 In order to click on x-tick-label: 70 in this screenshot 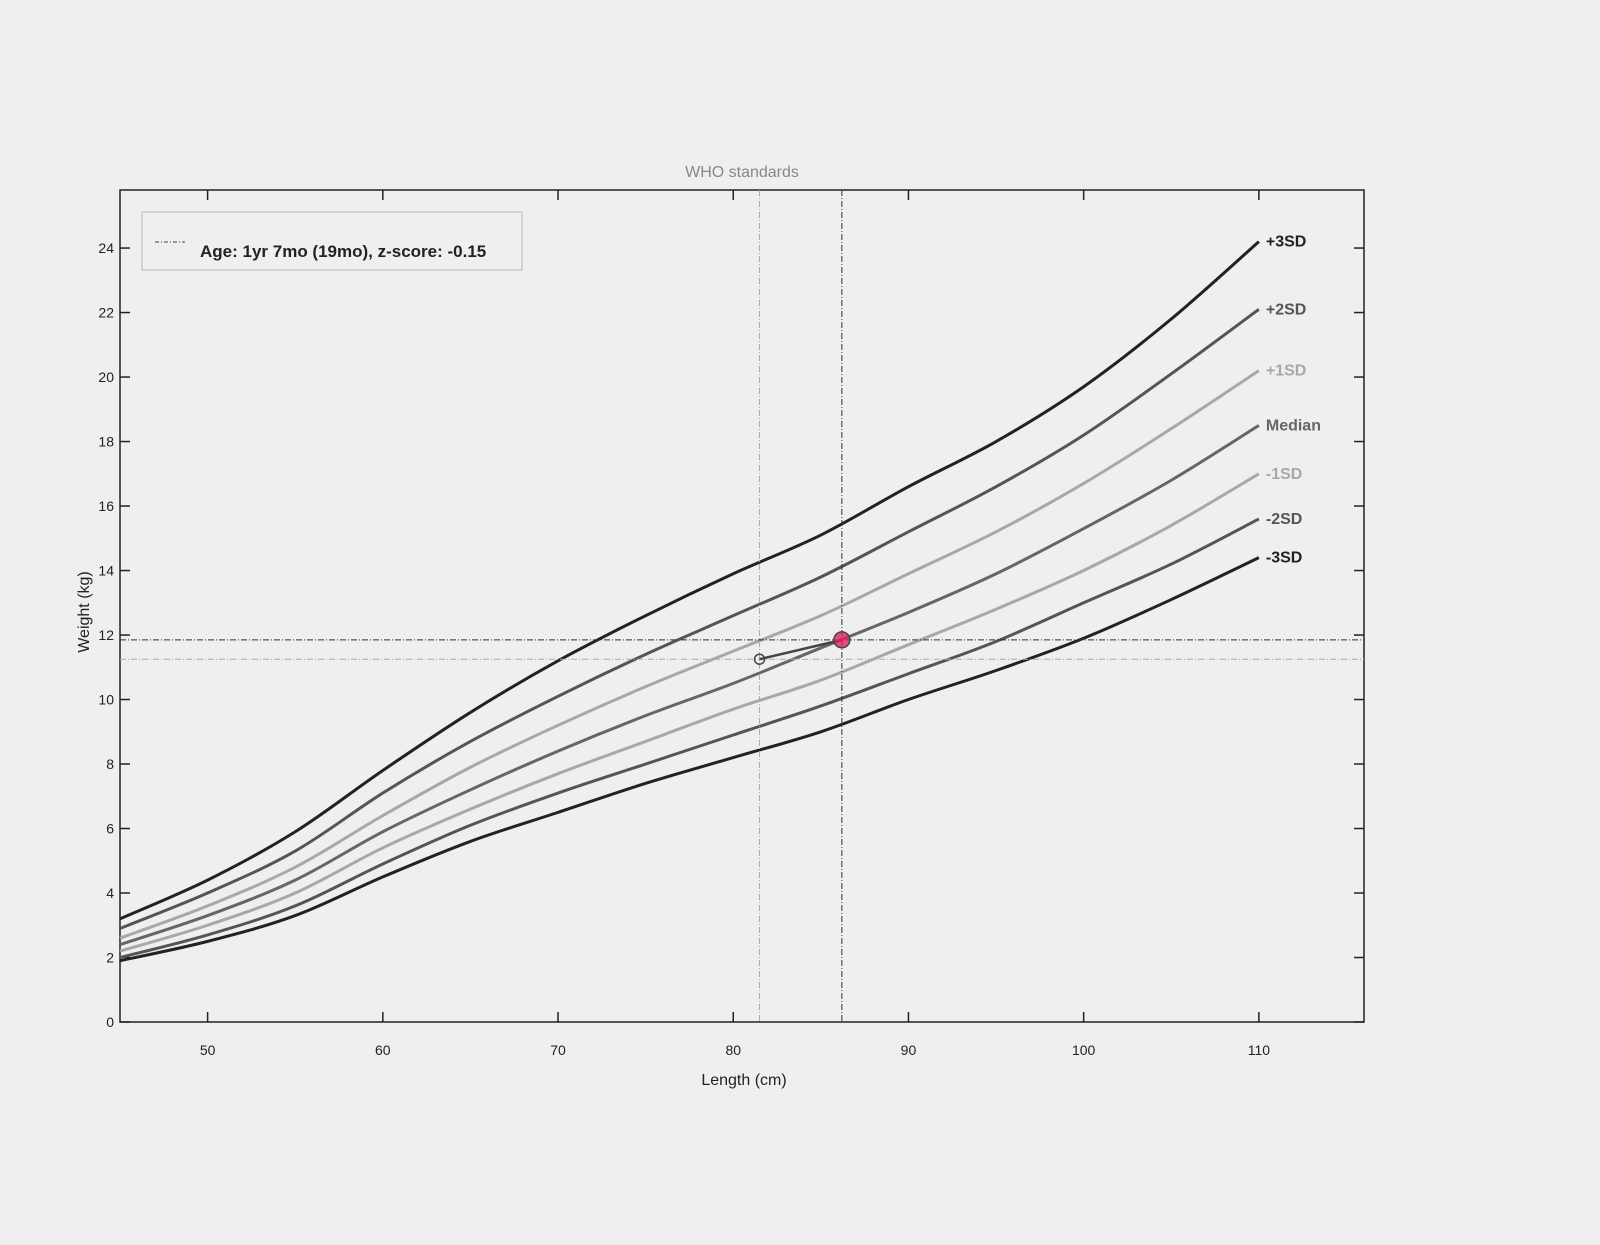, I will do `click(558, 1050)`.